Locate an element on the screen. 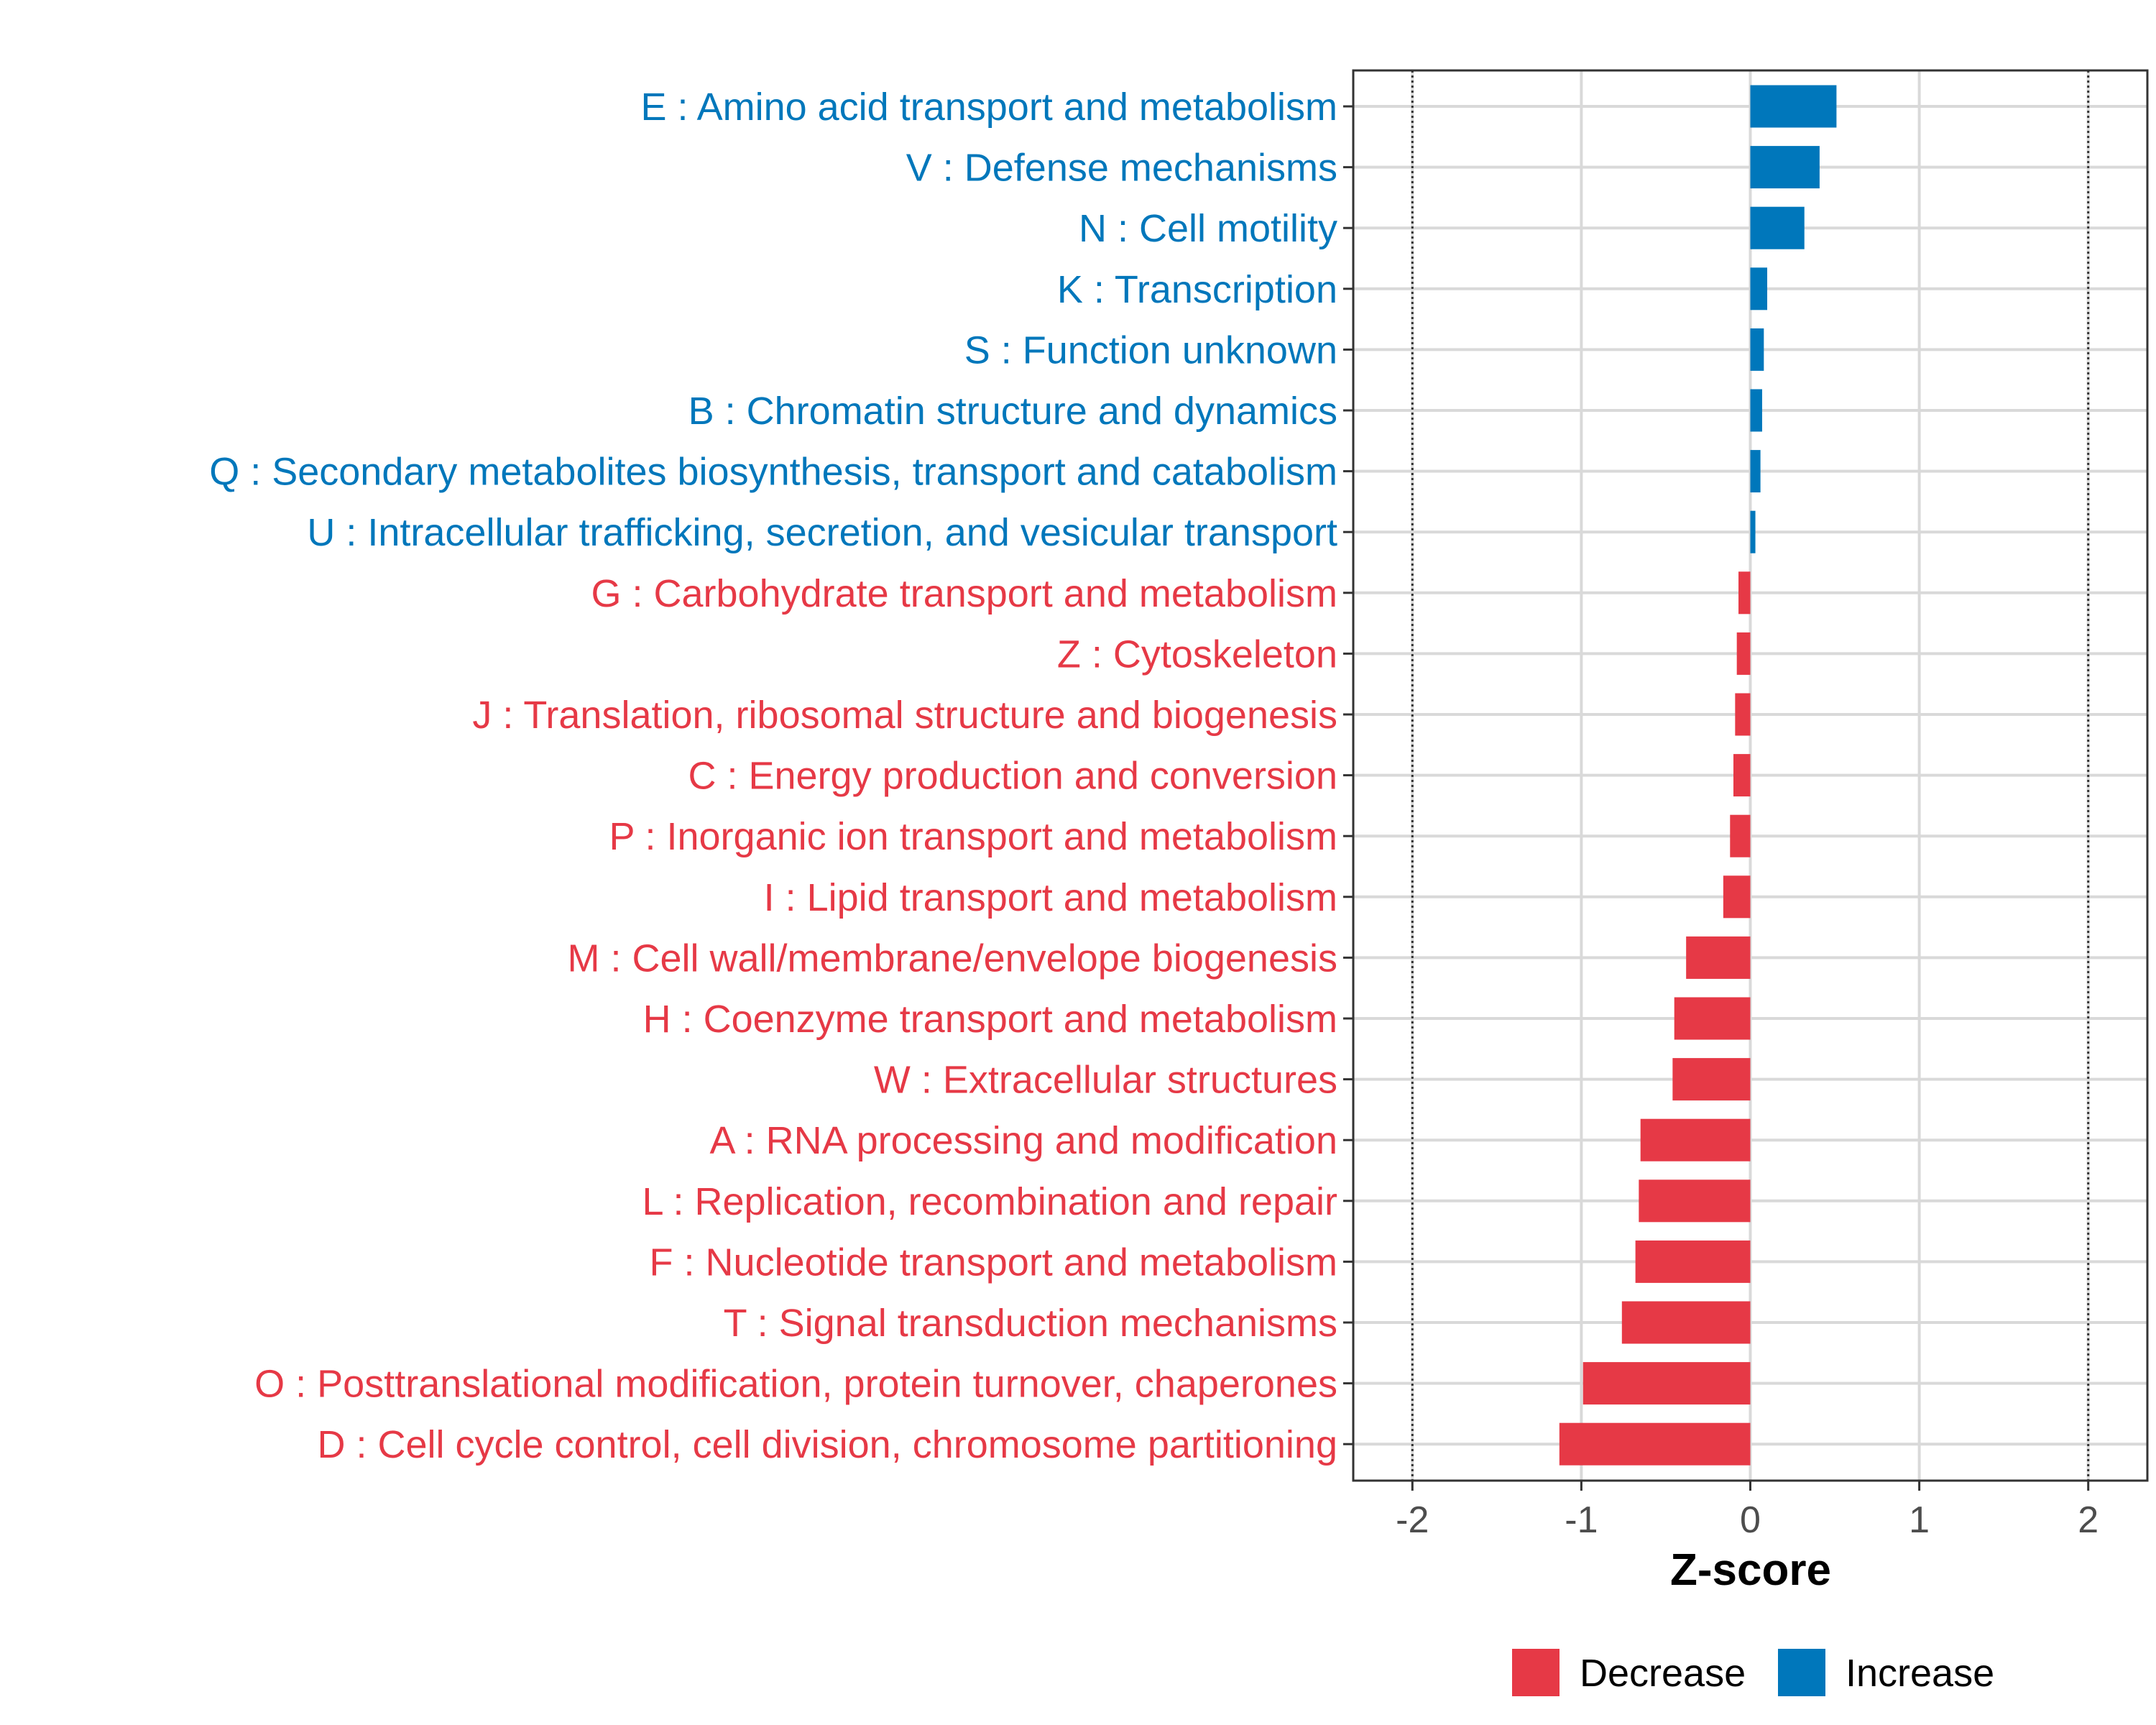 This screenshot has width=2156, height=1725. category-label: E : Amino acid transport and metabolism is located at coordinates (989, 107).